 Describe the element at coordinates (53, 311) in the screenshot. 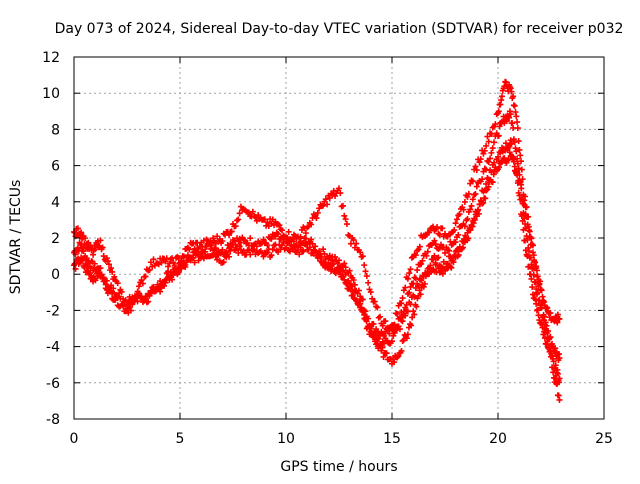

I see `y-tick-label: -2` at that location.